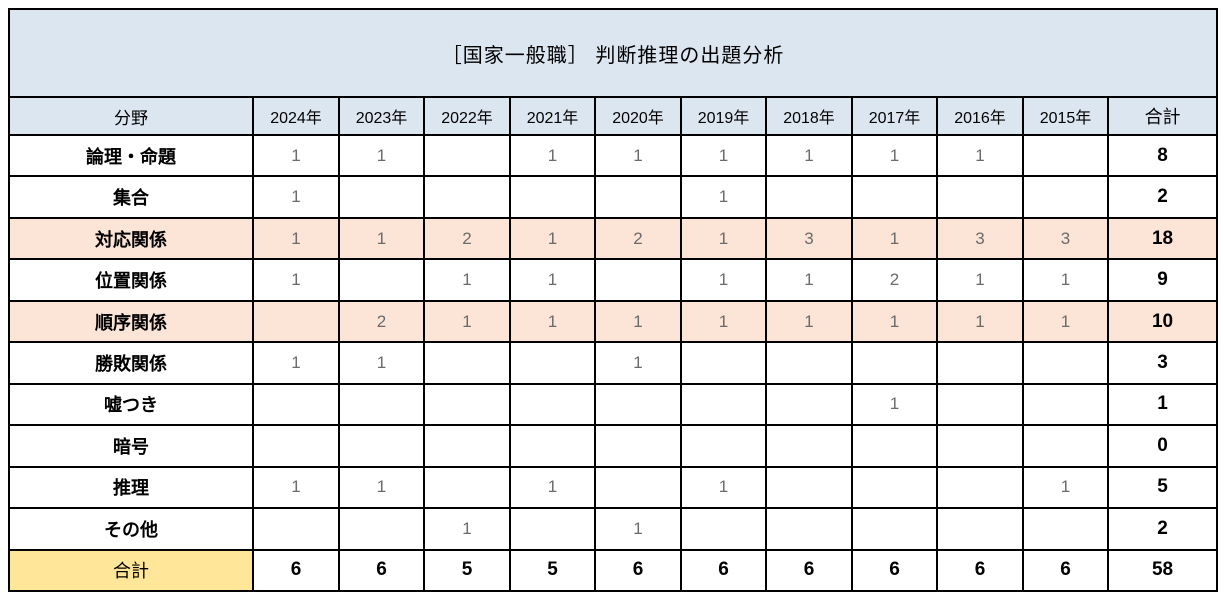 Image resolution: width=1224 pixels, height=600 pixels. What do you see at coordinates (131, 363) in the screenshot?
I see `row-label: 勝敗関係` at bounding box center [131, 363].